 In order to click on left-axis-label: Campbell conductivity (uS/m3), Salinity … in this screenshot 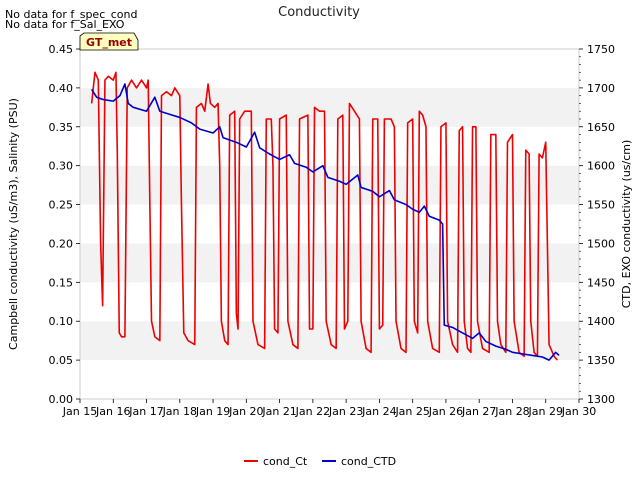, I will do `click(13, 224)`.